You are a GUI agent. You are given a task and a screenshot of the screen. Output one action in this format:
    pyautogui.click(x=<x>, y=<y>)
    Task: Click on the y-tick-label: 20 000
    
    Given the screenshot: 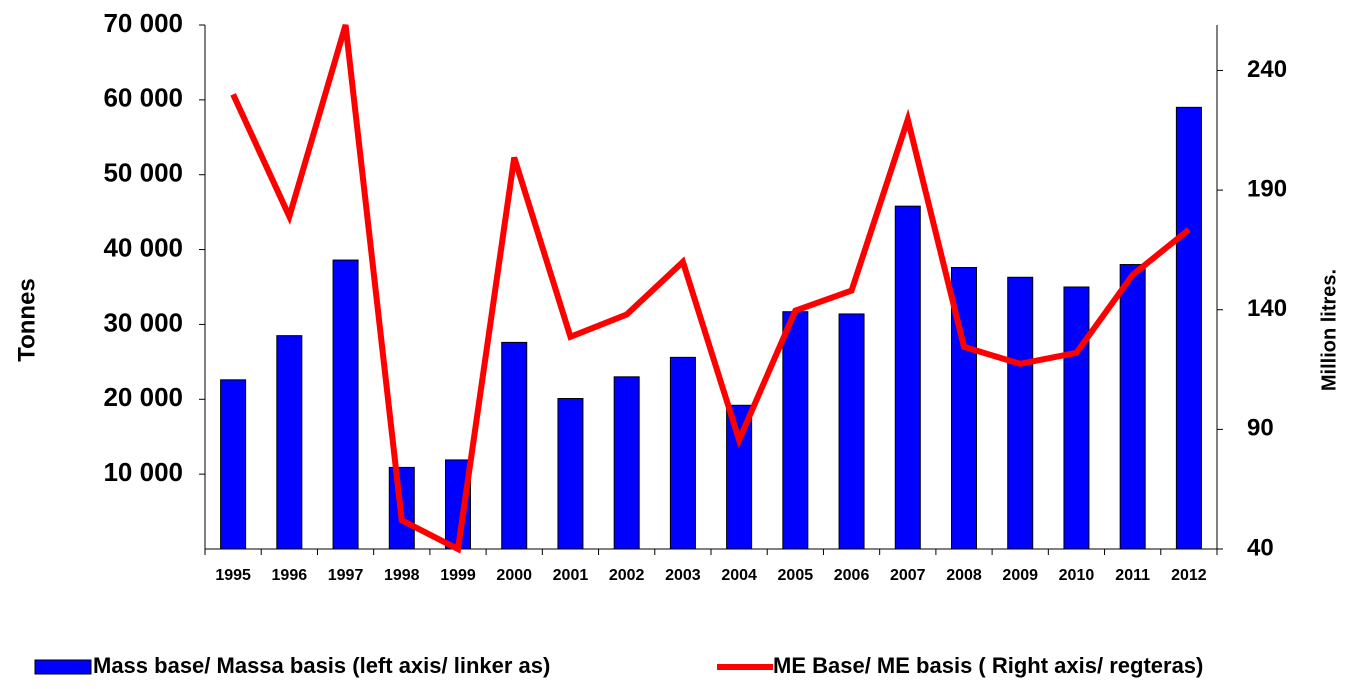 What is the action you would take?
    pyautogui.click(x=143, y=397)
    